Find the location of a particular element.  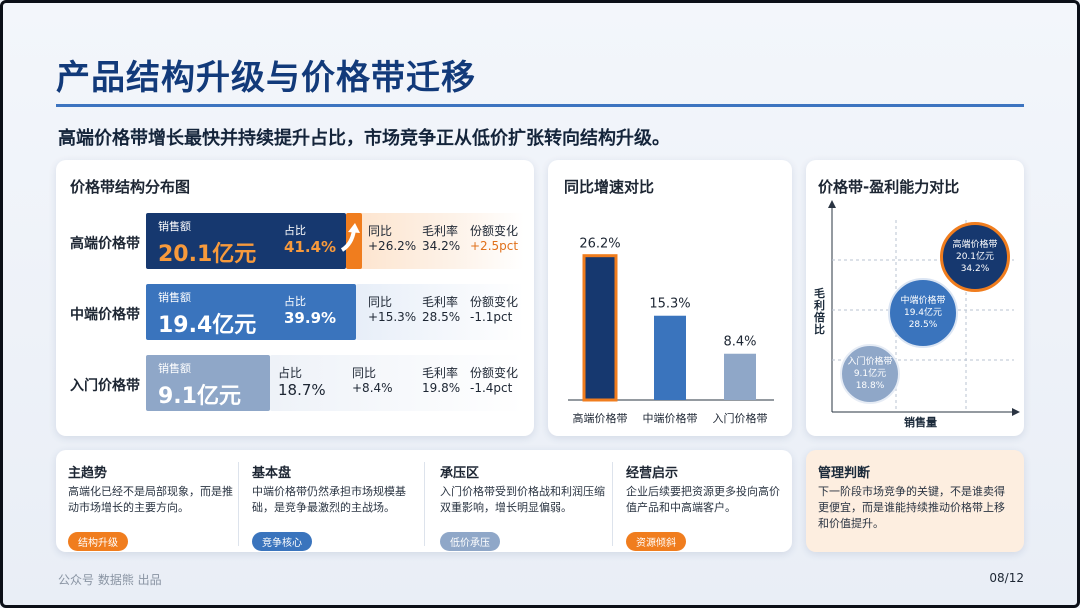

yoy-label-mid: 同比 is located at coordinates (380, 302).